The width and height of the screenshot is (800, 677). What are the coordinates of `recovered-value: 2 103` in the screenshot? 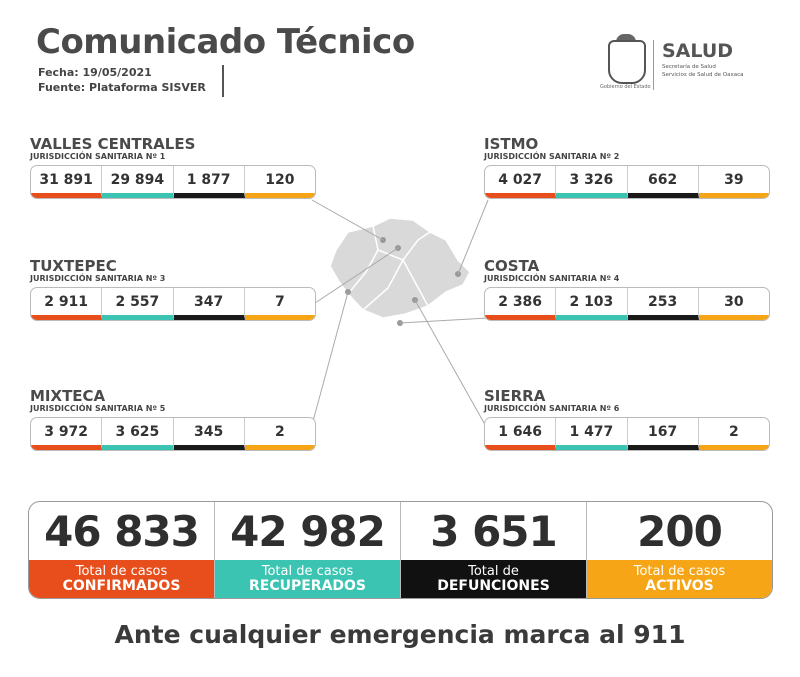 It's located at (592, 304).